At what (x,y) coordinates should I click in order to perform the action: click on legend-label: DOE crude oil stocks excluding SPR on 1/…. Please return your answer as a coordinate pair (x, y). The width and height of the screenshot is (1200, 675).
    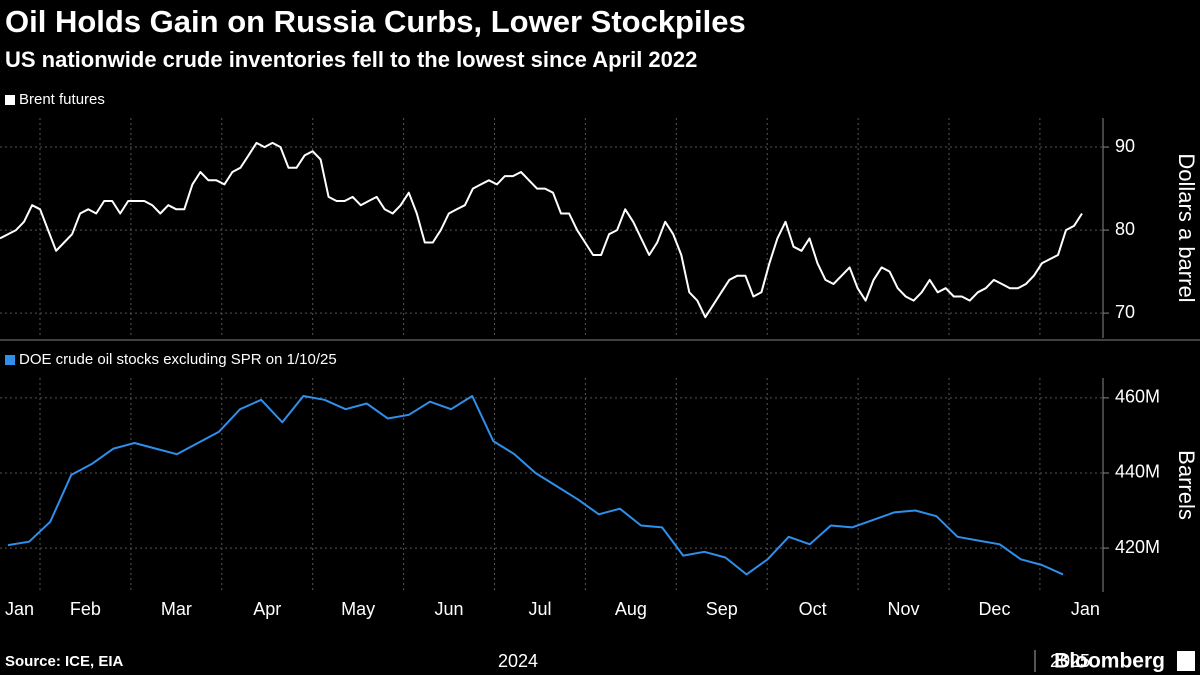
    Looking at the image, I should click on (178, 359).